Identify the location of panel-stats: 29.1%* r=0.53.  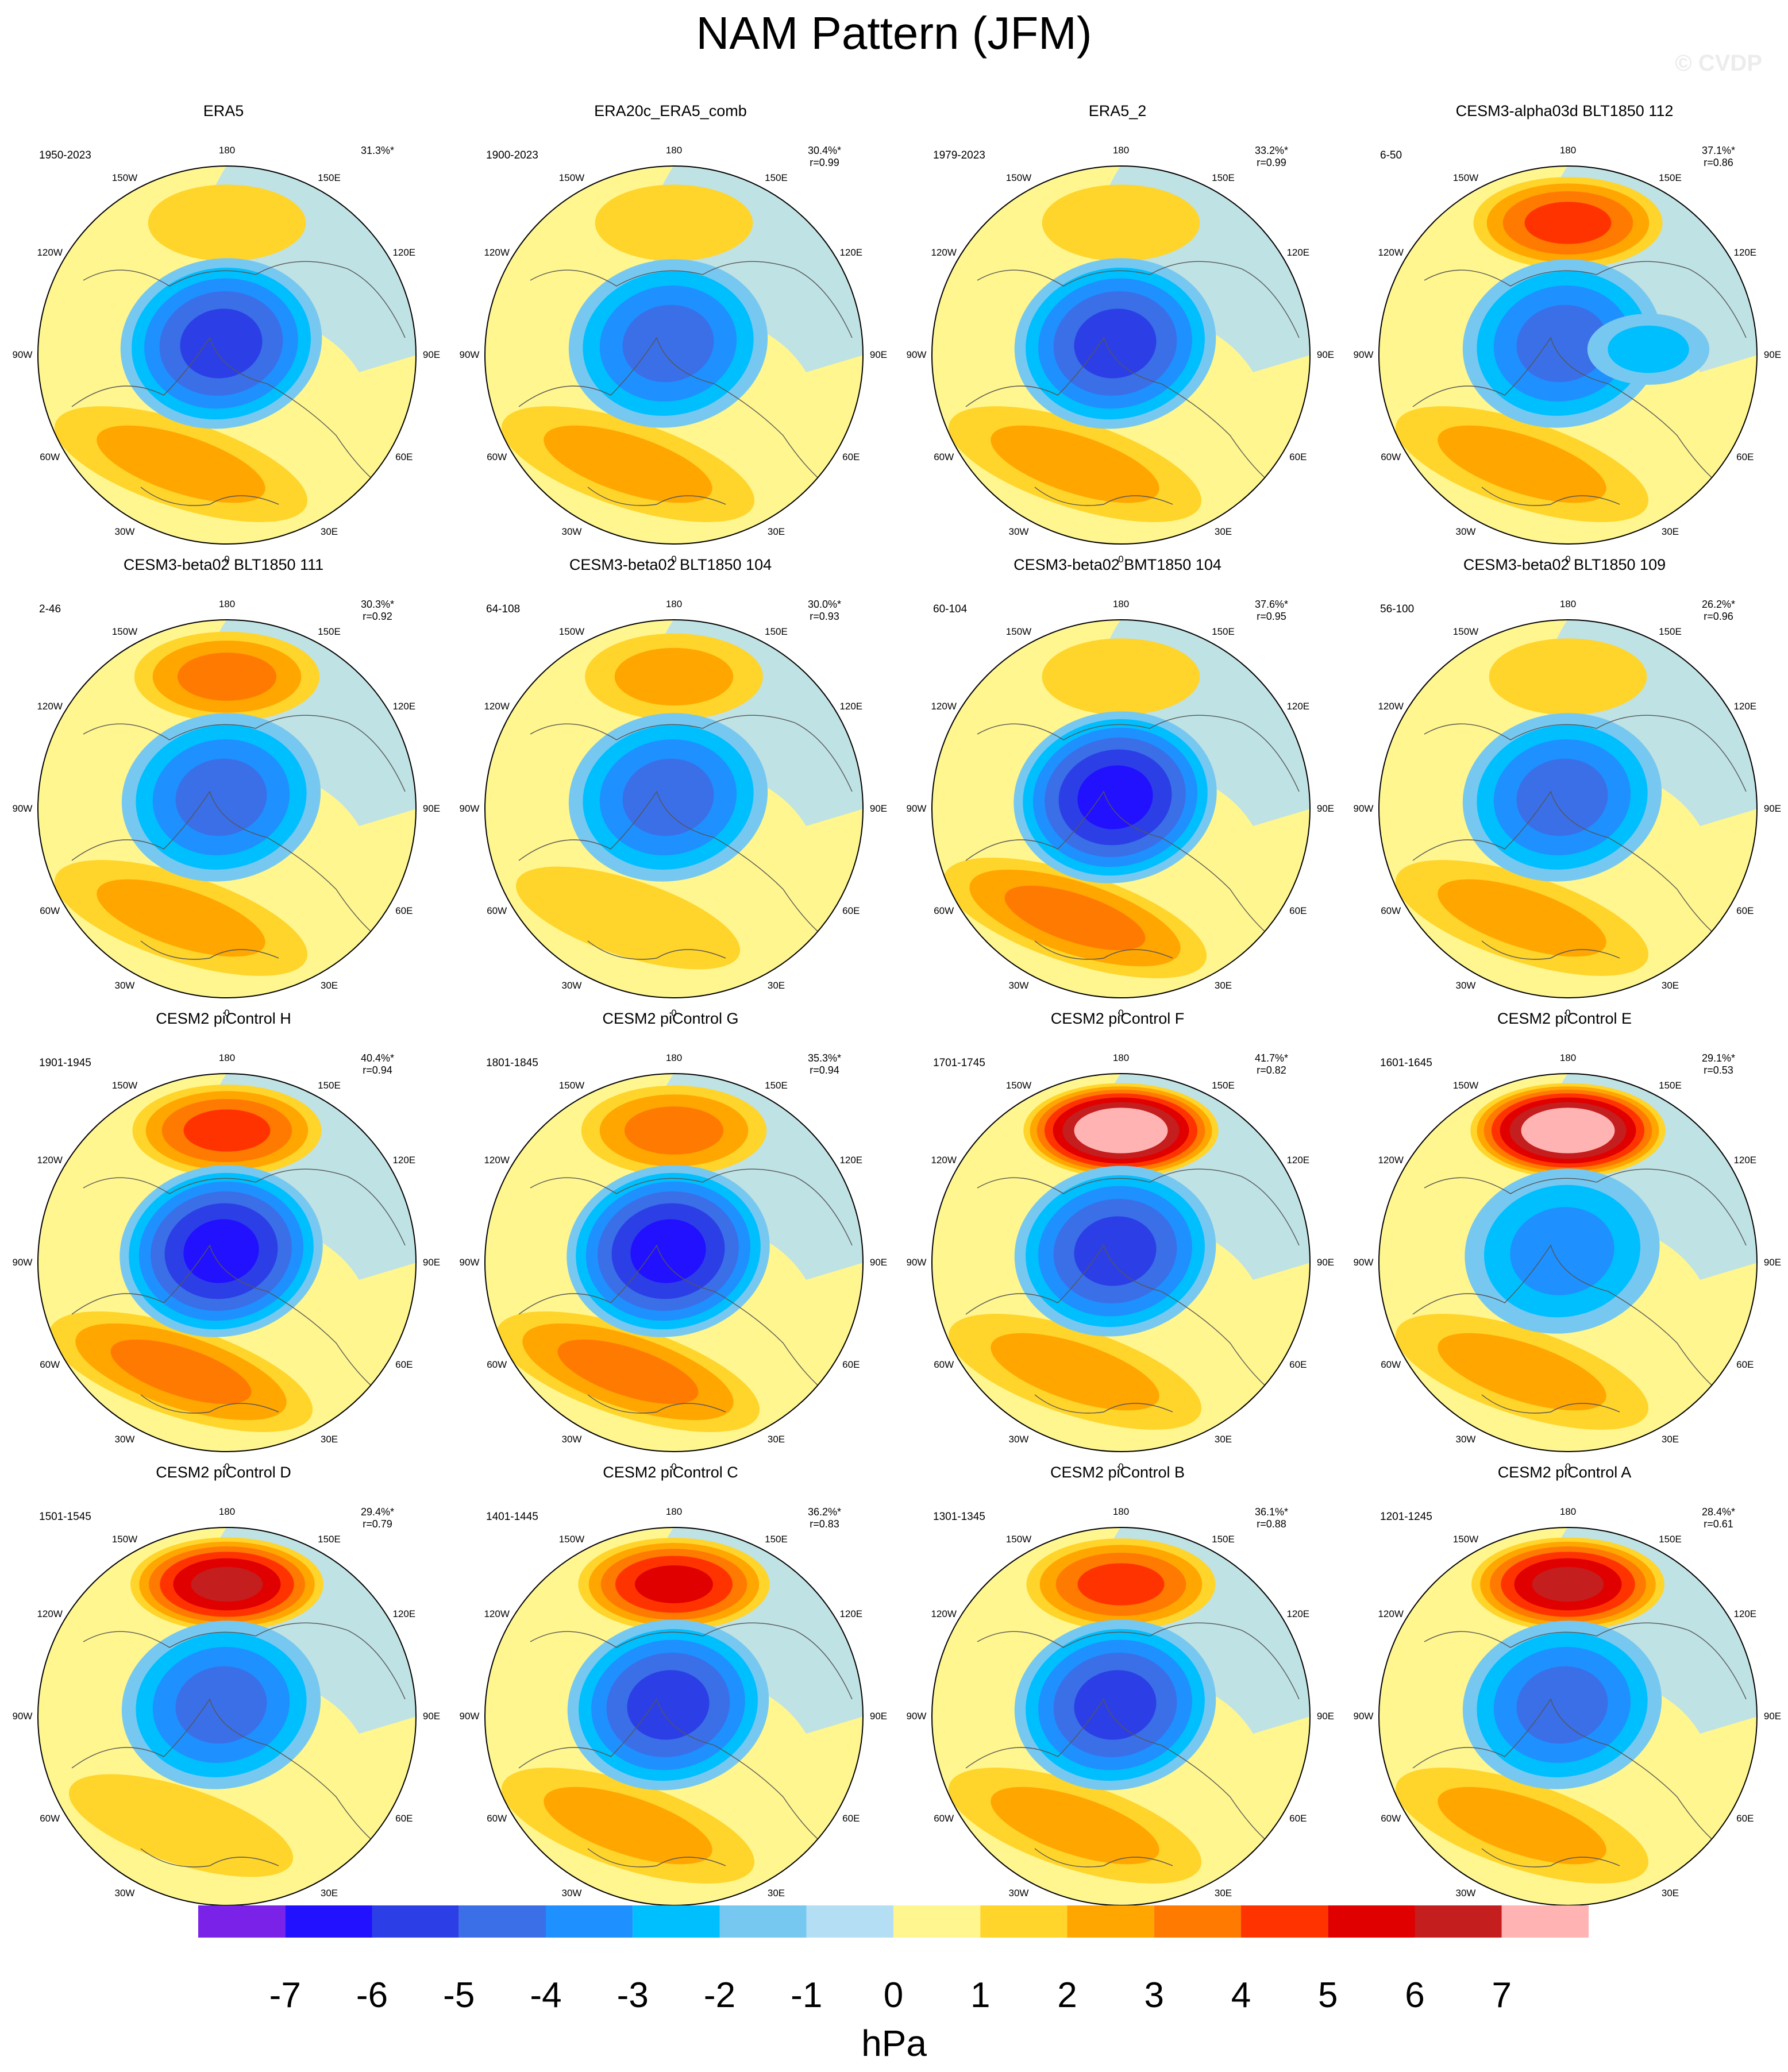
(1718, 1064).